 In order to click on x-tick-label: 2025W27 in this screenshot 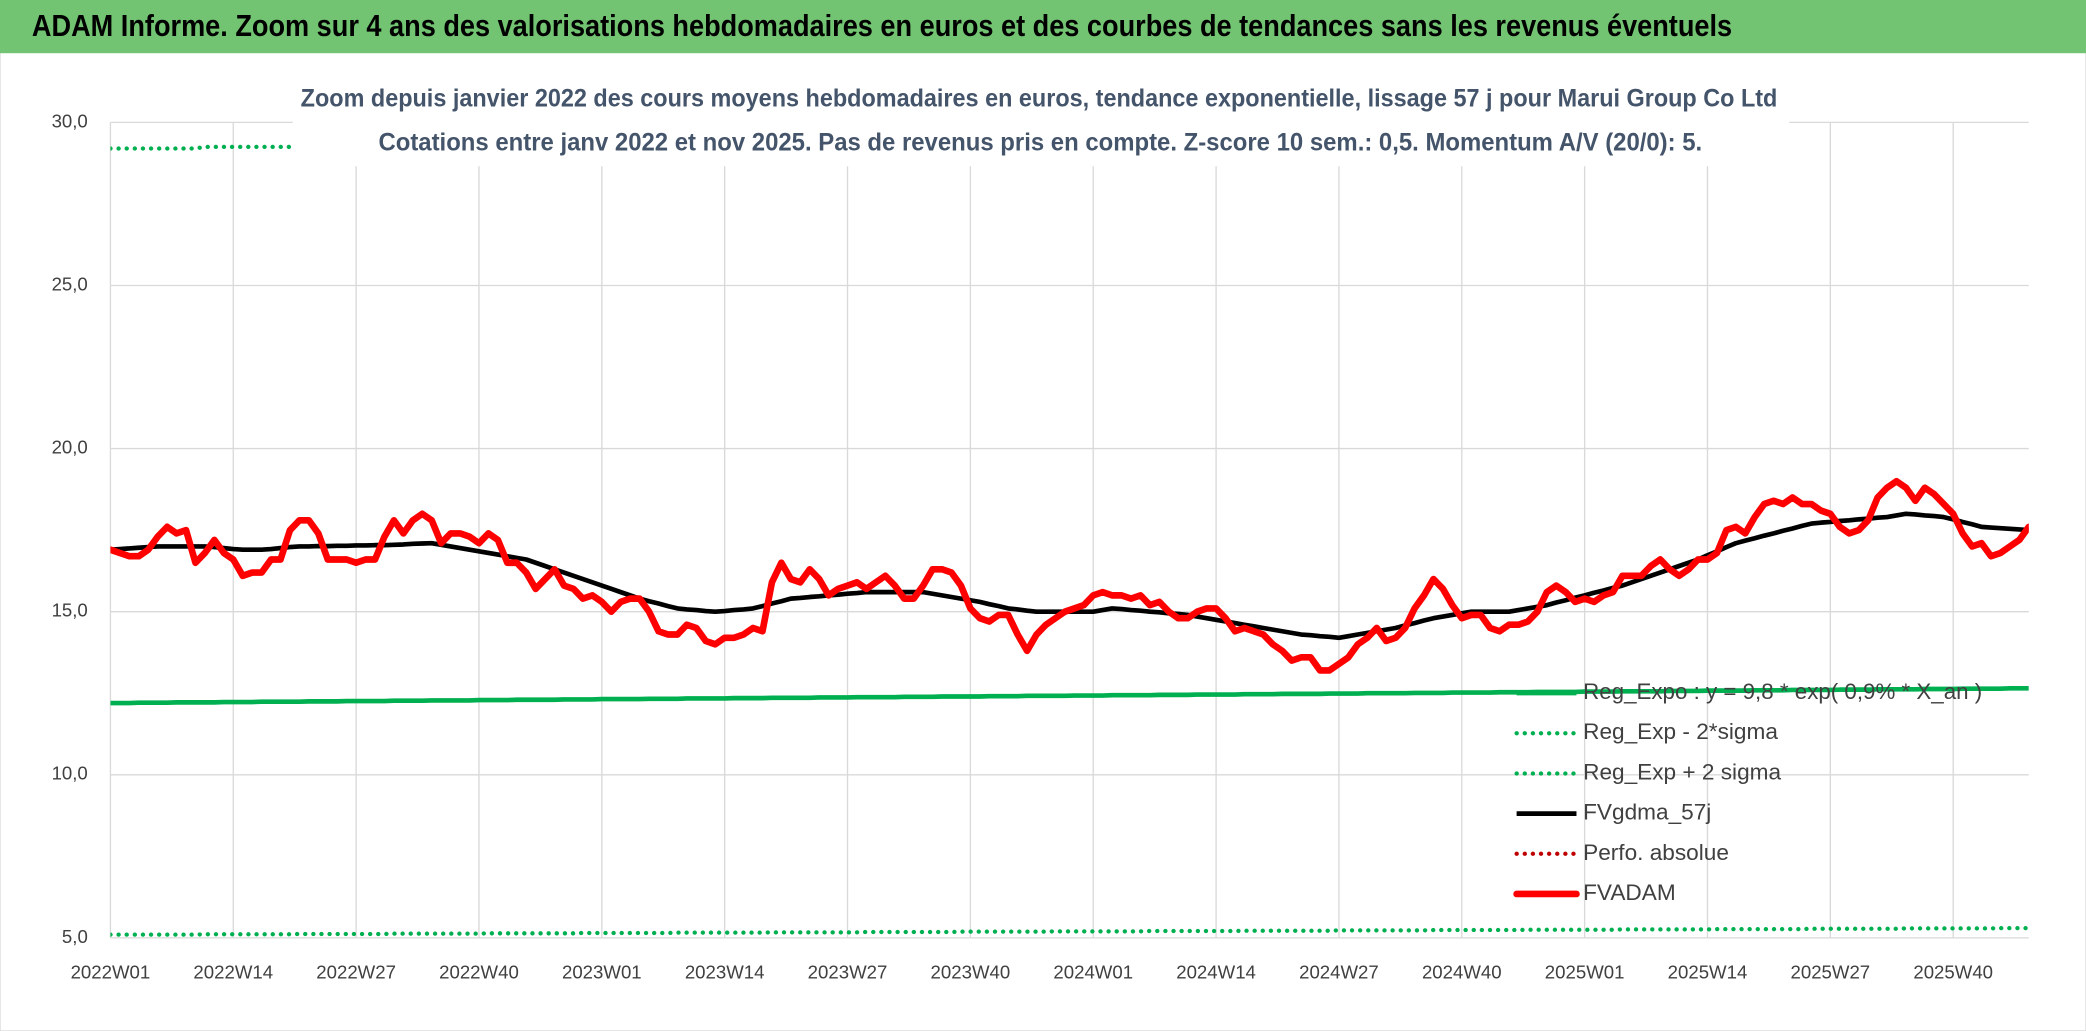, I will do `click(1831, 972)`.